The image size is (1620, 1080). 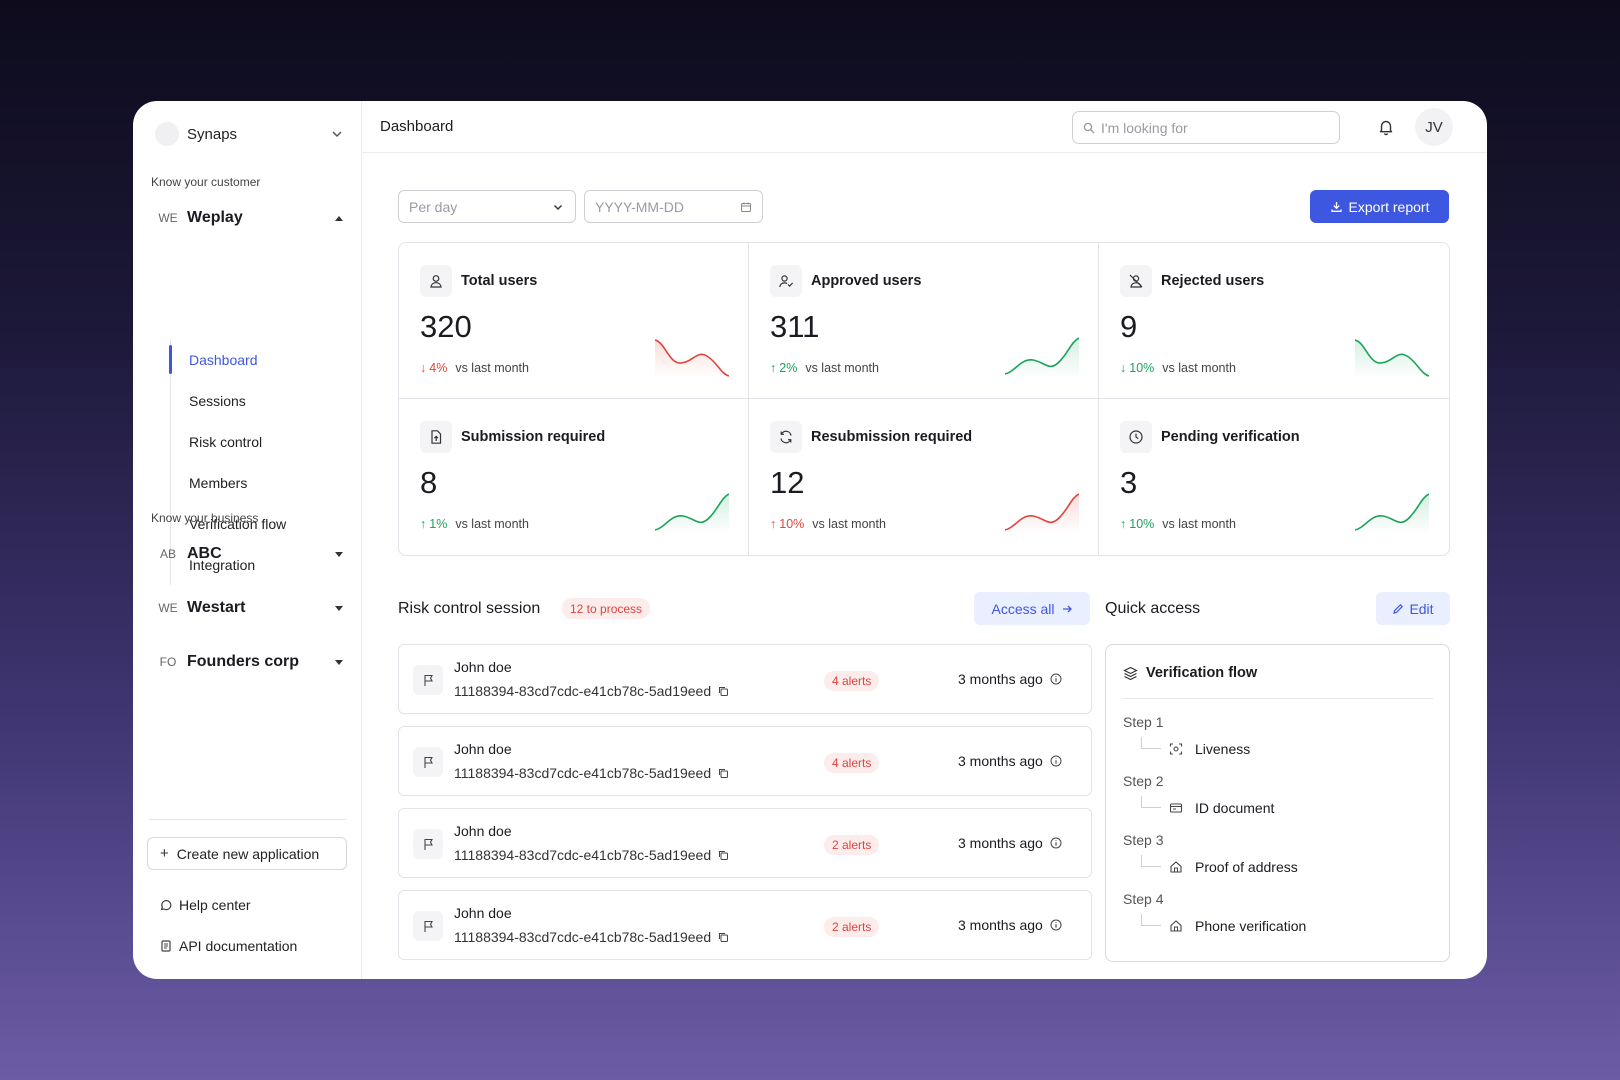 What do you see at coordinates (168, 608) in the screenshot?
I see `workspace-abbr: WE` at bounding box center [168, 608].